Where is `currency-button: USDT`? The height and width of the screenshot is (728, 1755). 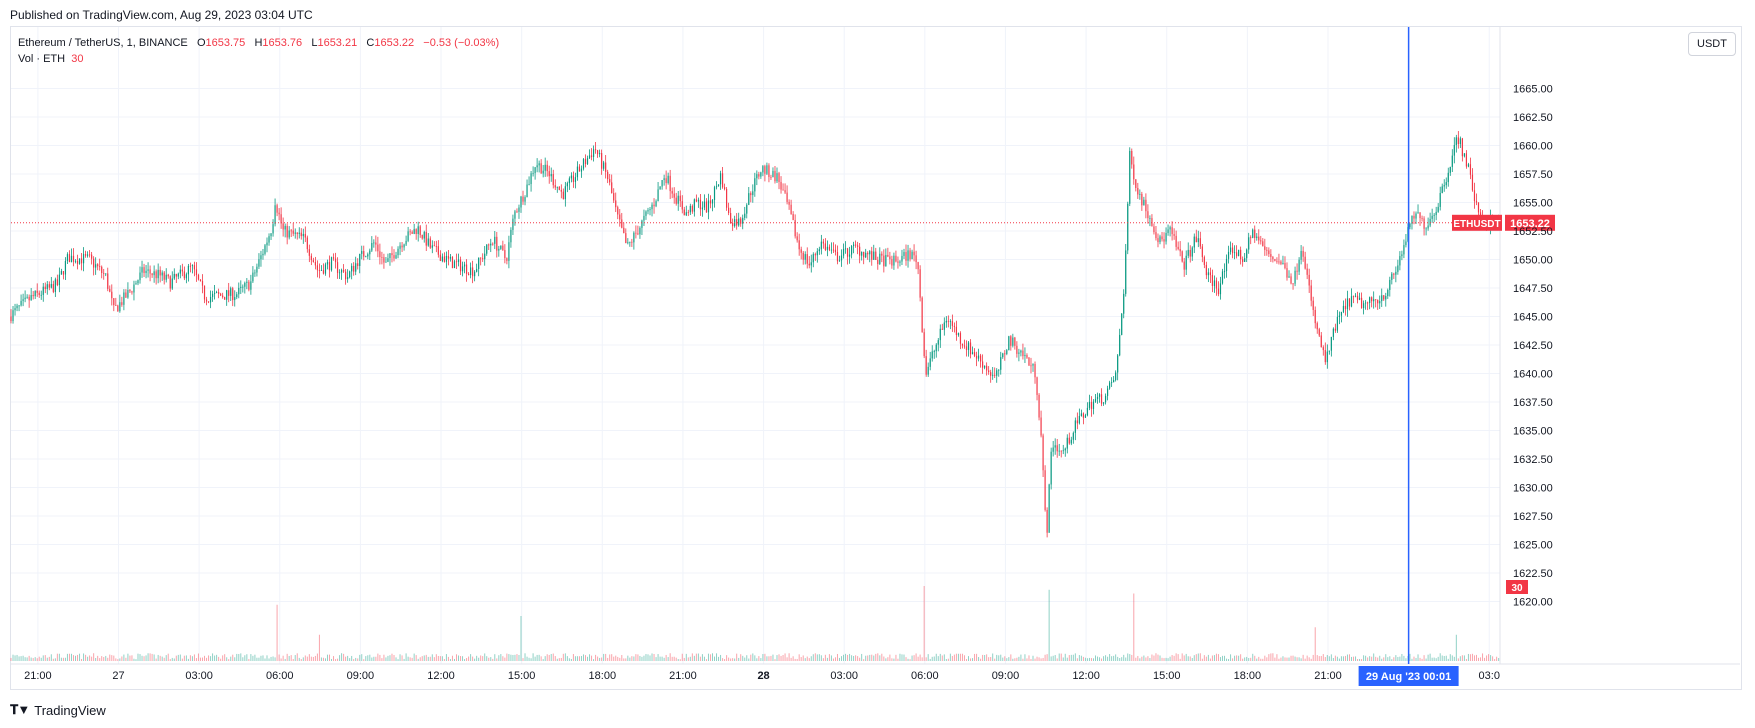 currency-button: USDT is located at coordinates (1712, 44).